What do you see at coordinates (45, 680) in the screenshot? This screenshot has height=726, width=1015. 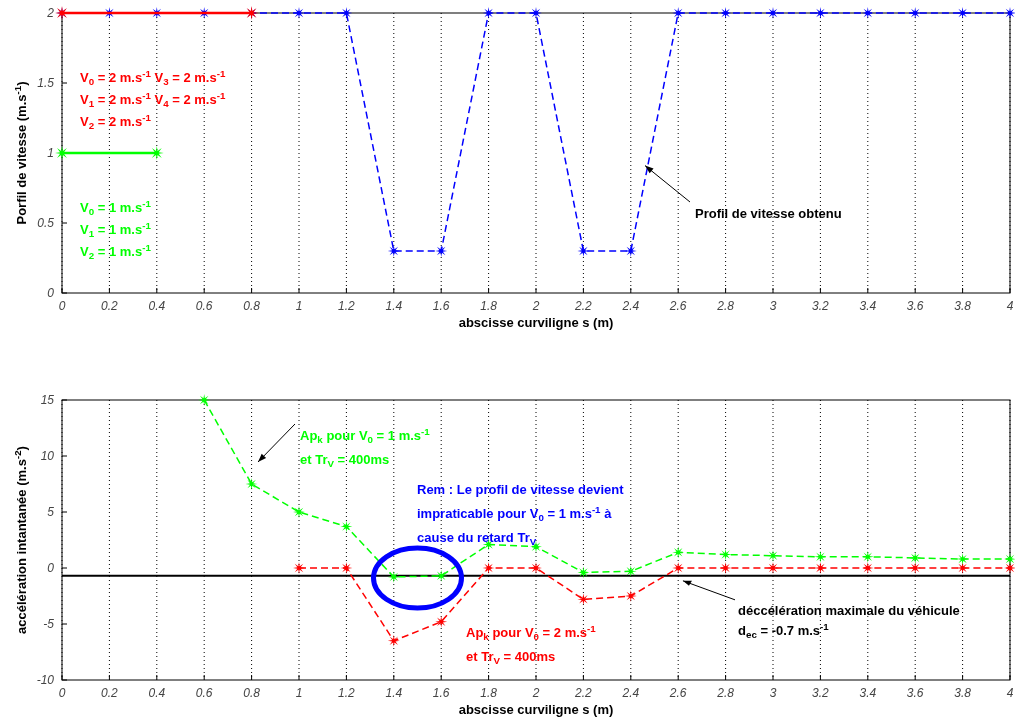 I see `y-tick-label: -10` at bounding box center [45, 680].